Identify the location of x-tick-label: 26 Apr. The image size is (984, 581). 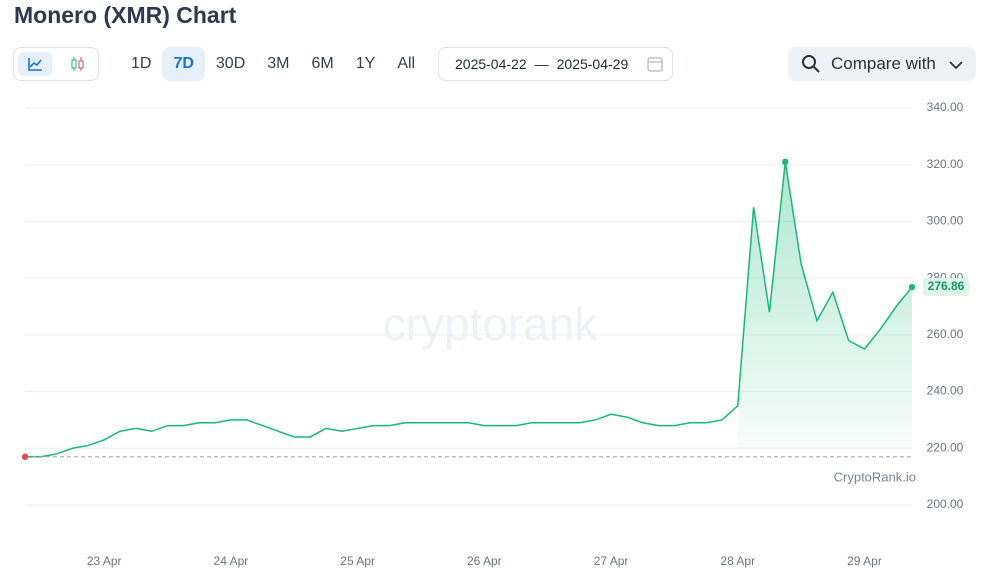
(484, 561).